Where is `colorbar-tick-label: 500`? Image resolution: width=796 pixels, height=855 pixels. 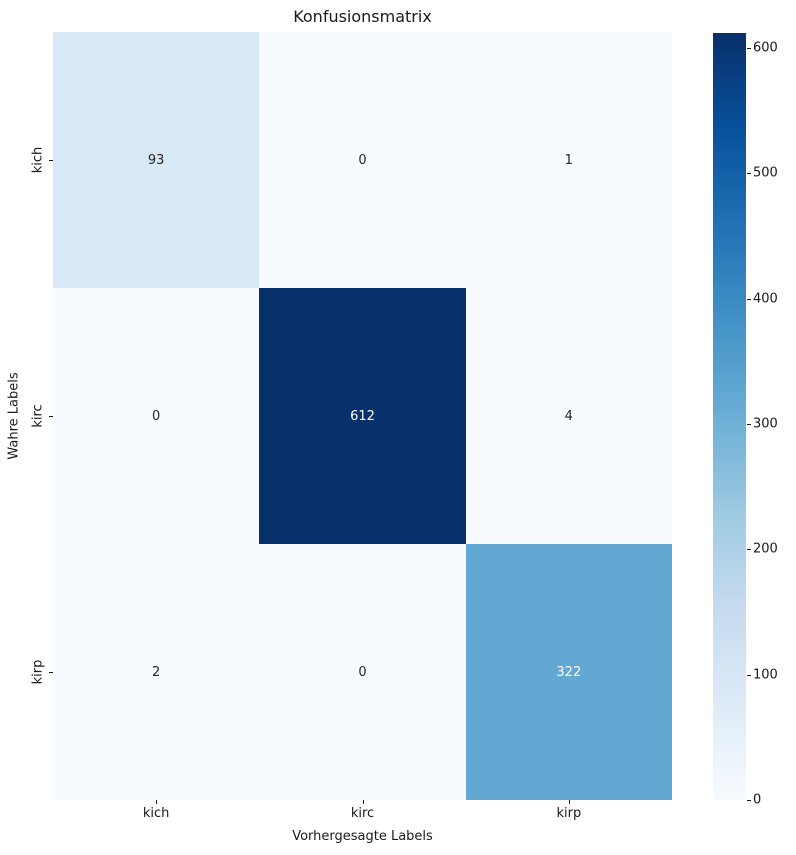 colorbar-tick-label: 500 is located at coordinates (765, 173).